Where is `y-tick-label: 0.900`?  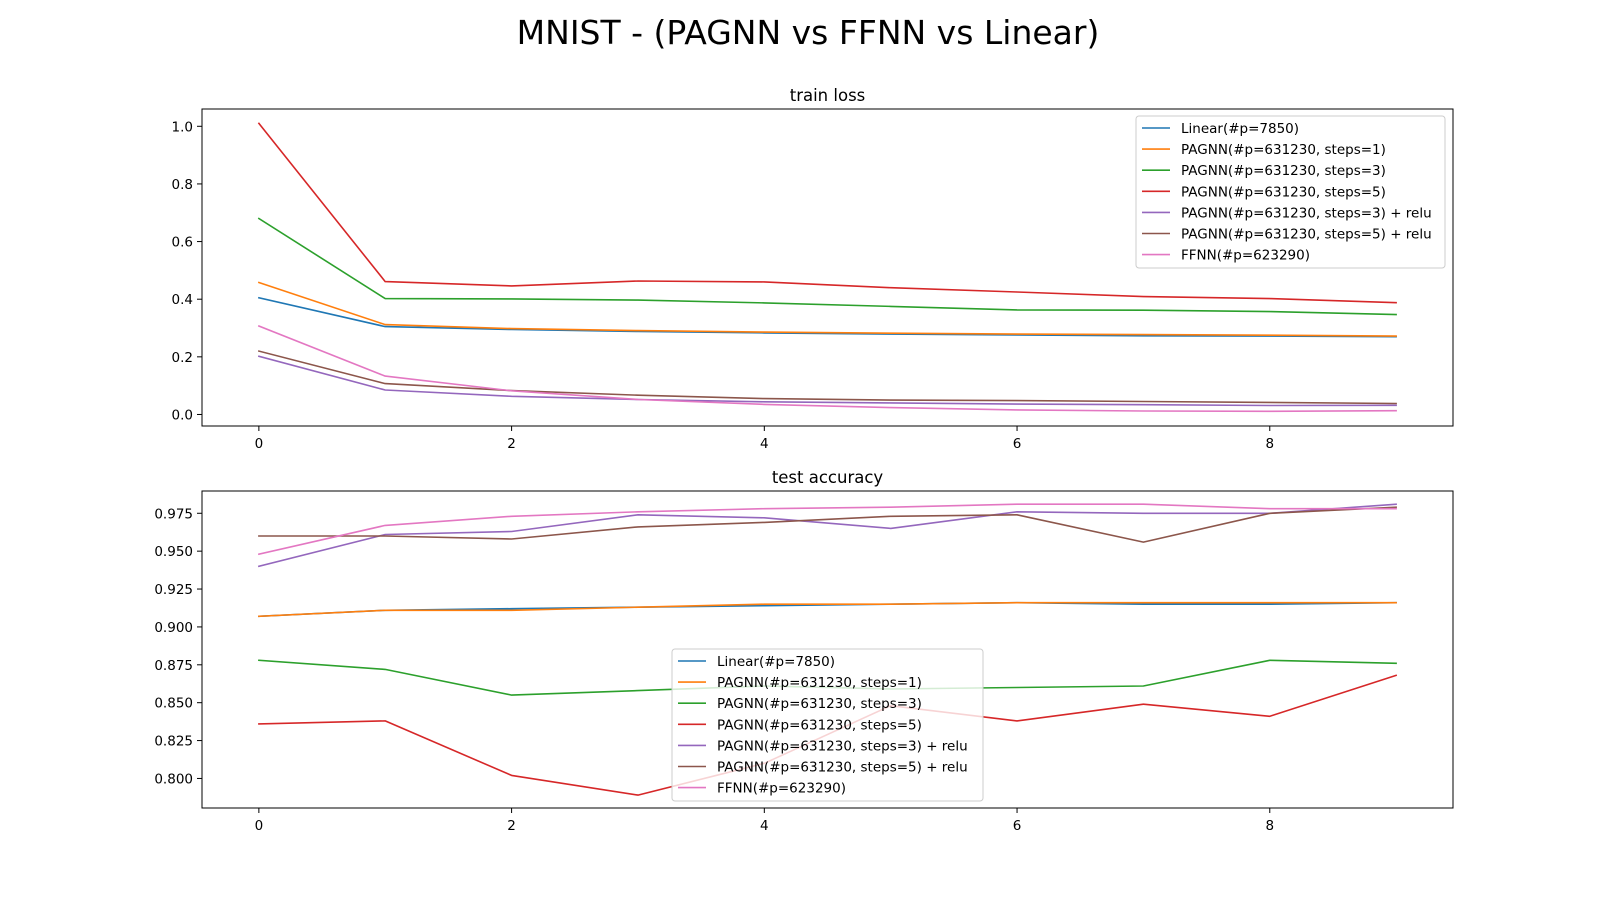
y-tick-label: 0.900 is located at coordinates (173, 628).